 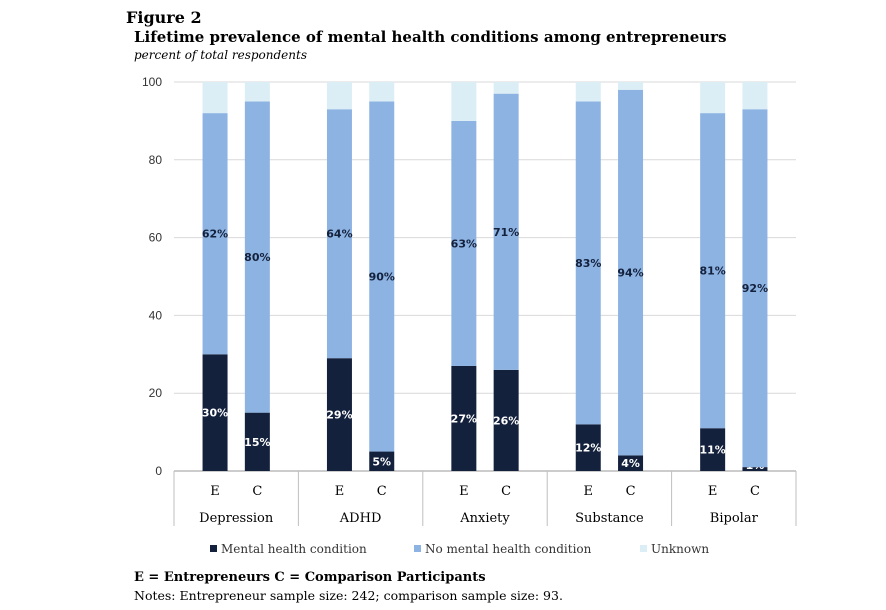 I want to click on data-label: 27%, so click(x=464, y=418).